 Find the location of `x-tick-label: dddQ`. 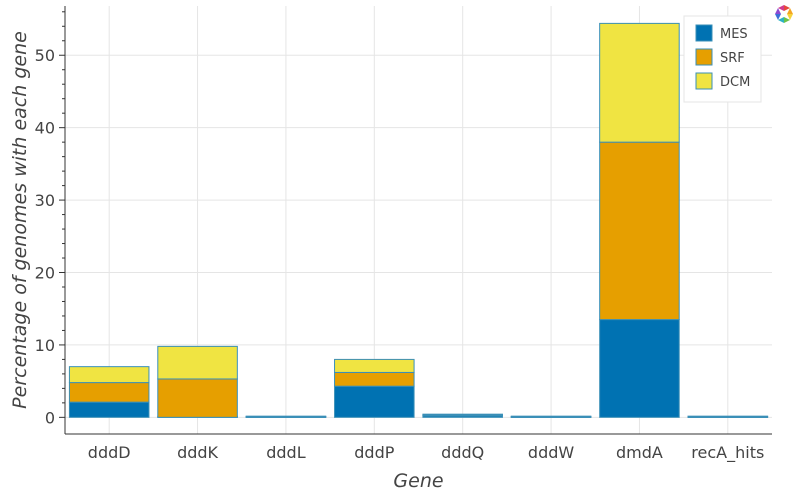

x-tick-label: dddQ is located at coordinates (462, 452).